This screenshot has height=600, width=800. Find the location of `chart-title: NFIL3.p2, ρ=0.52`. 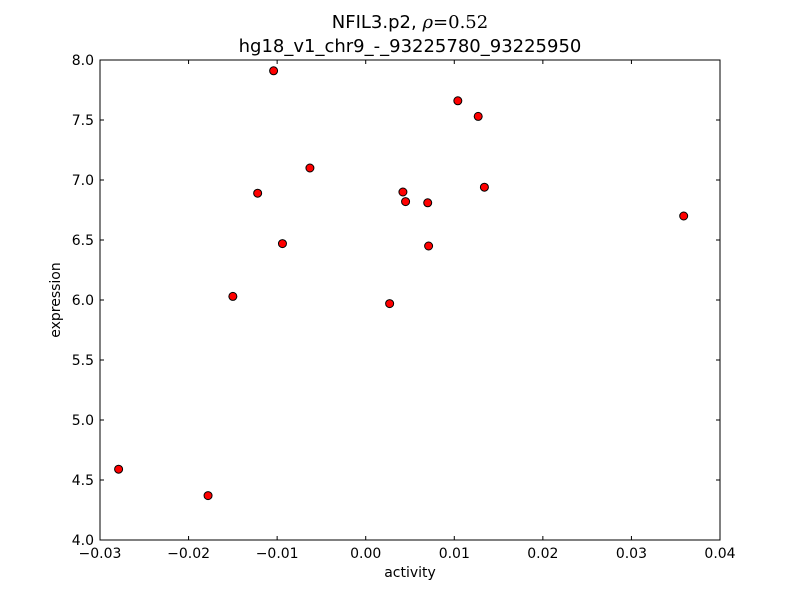

chart-title: NFIL3.p2, ρ=0.52 is located at coordinates (410, 23).